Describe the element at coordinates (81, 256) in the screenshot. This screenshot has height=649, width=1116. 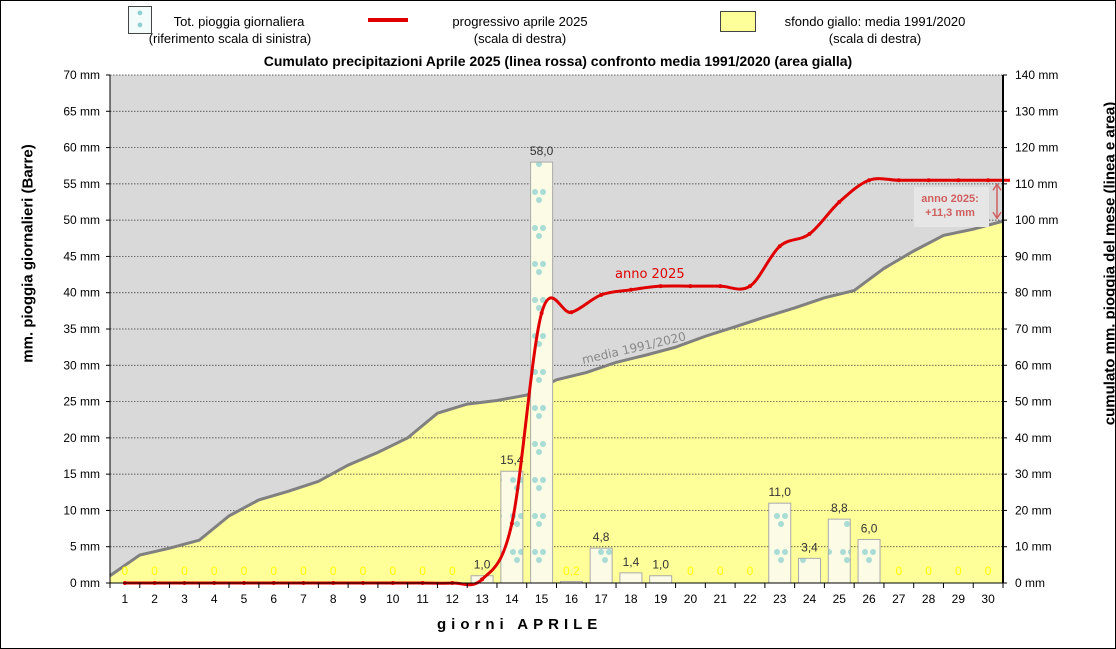
I see `y-left-tick-label: 45 mm` at that location.